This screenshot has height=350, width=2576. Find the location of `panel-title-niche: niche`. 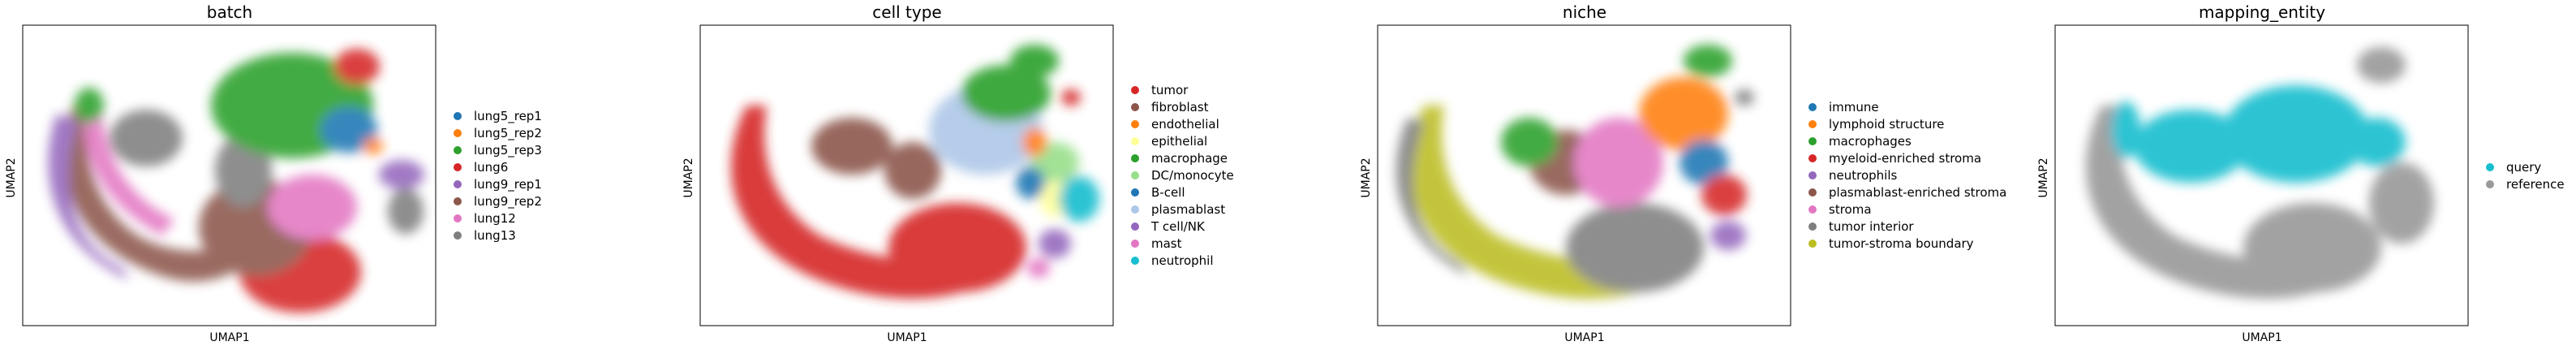

panel-title-niche: niche is located at coordinates (1584, 12).